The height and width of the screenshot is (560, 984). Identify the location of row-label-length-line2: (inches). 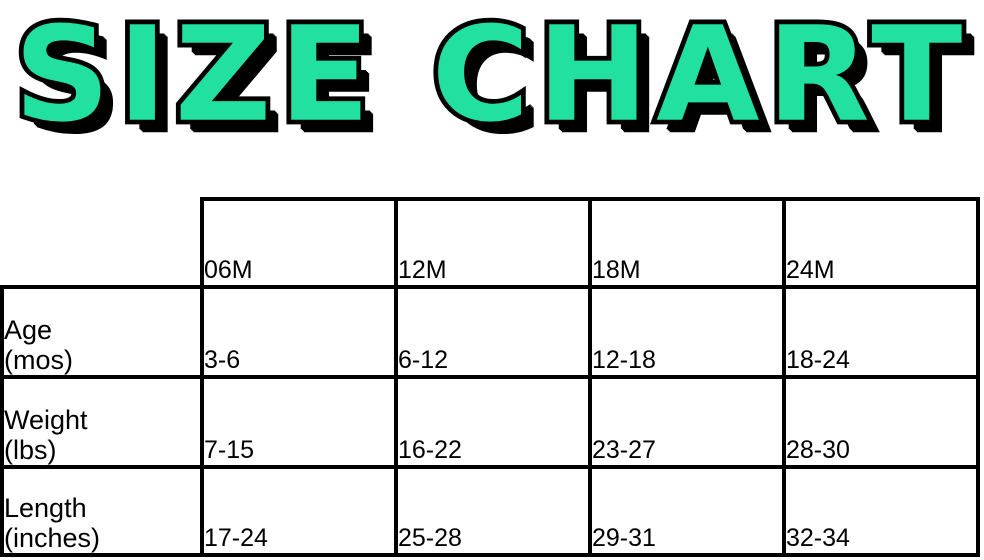
(52, 537).